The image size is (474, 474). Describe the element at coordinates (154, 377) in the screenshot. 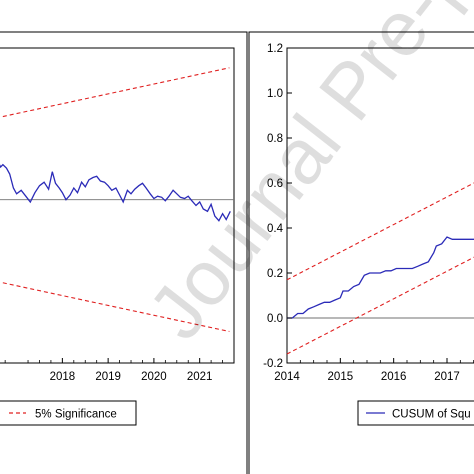

I see `left-x-tick-label: 2020` at that location.